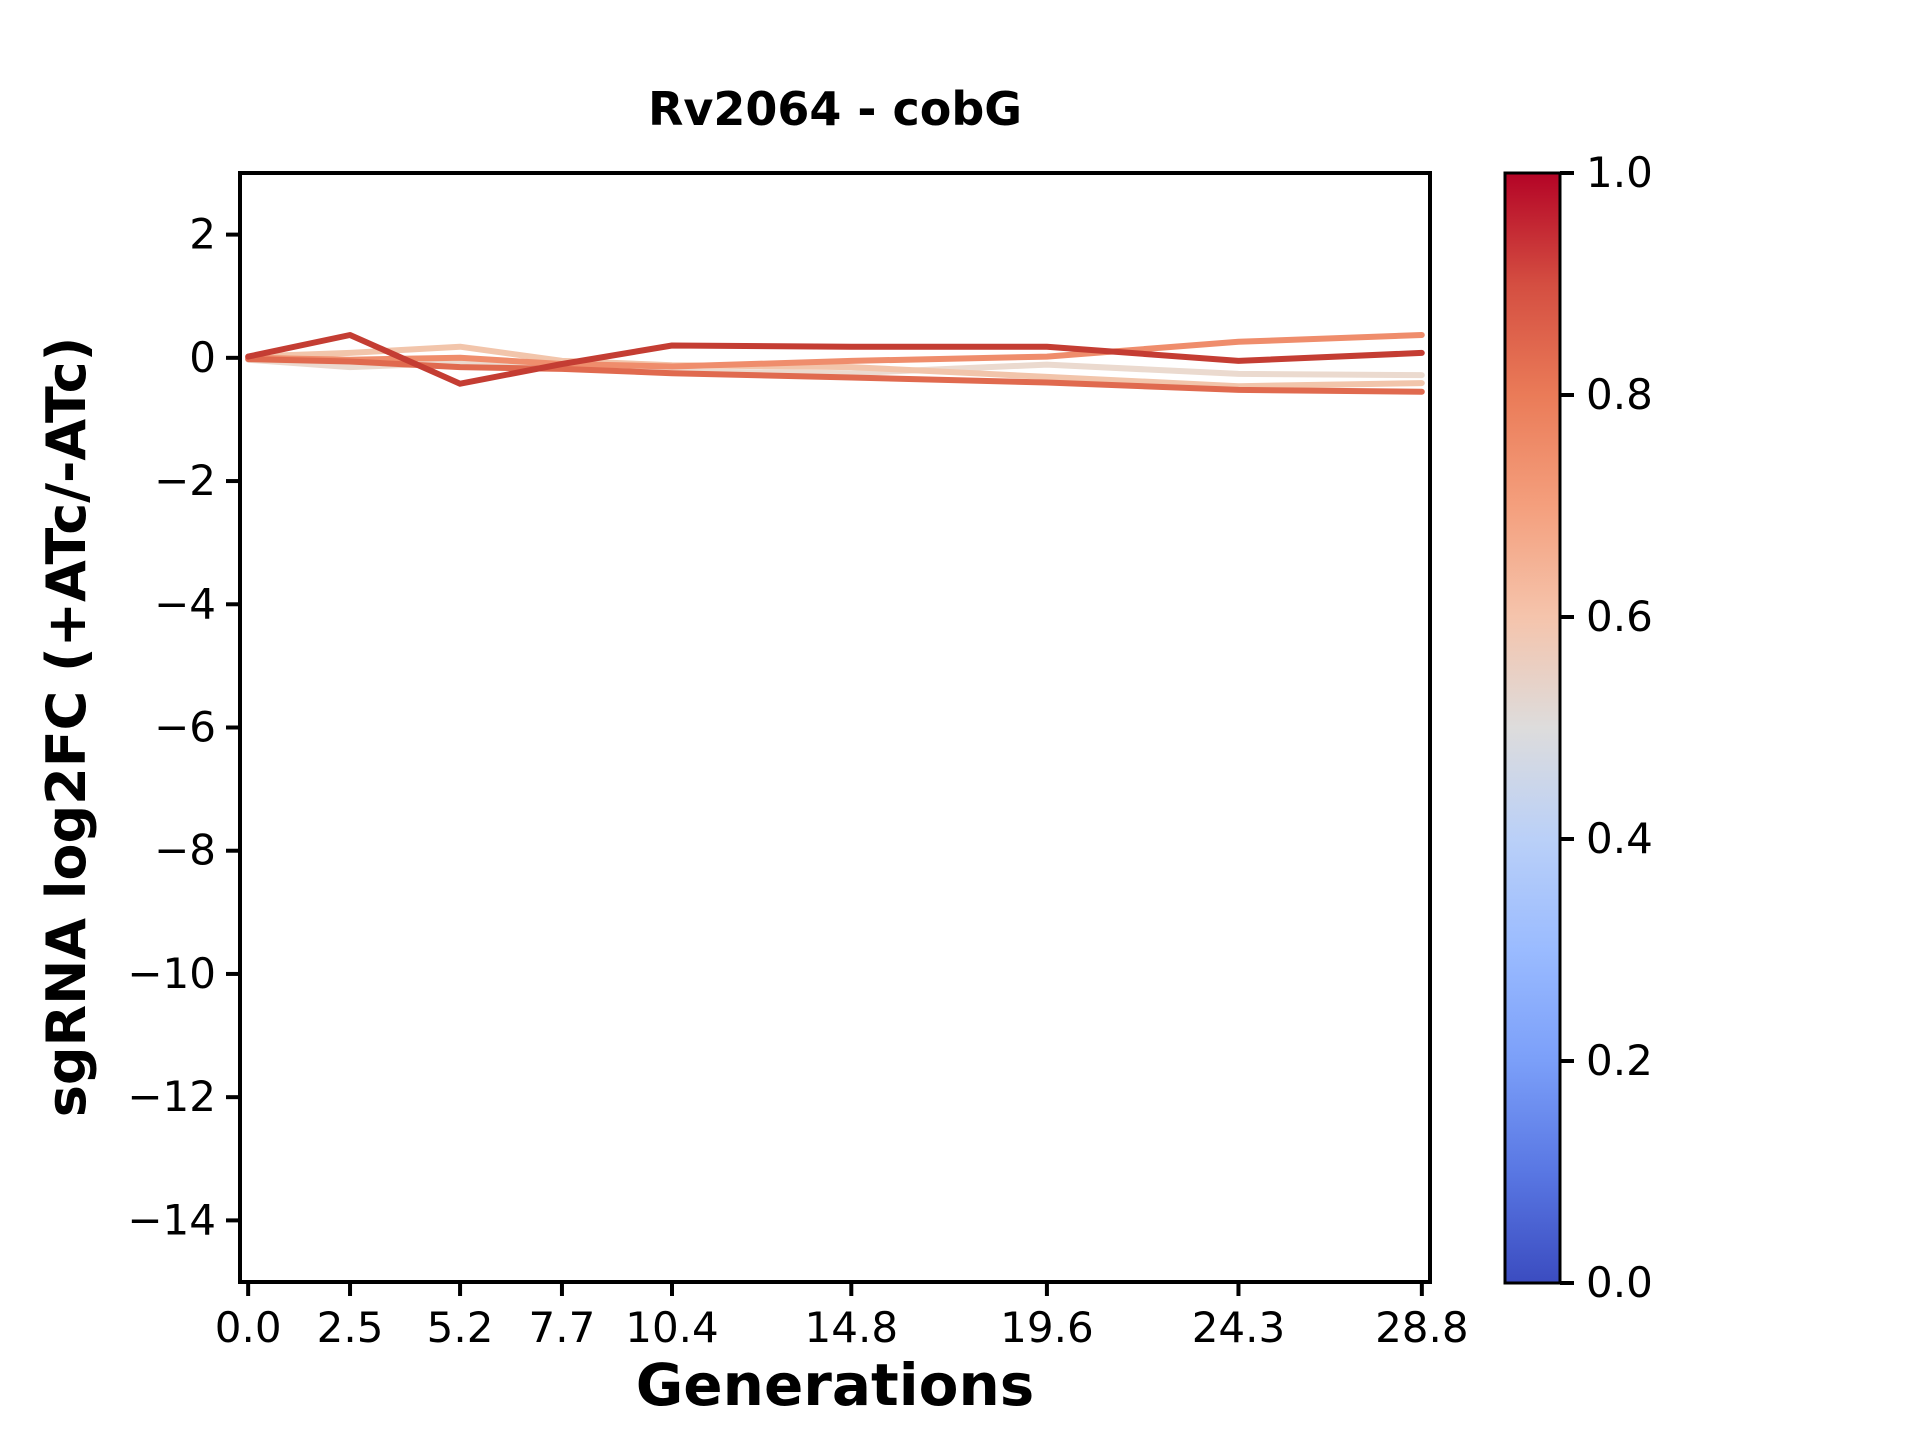 Image resolution: width=1920 pixels, height=1440 pixels. I want to click on colorbar-tick-label: 0.4, so click(1619, 838).